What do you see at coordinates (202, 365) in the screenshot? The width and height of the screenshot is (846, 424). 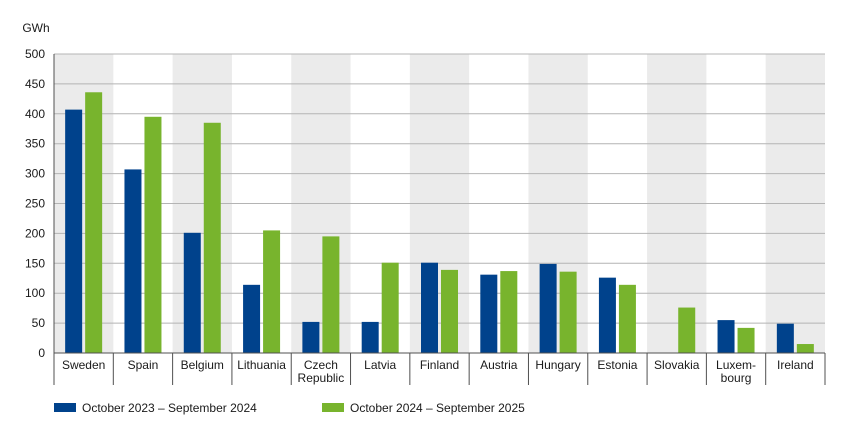 I see `x-tick-belgium: Belgium` at bounding box center [202, 365].